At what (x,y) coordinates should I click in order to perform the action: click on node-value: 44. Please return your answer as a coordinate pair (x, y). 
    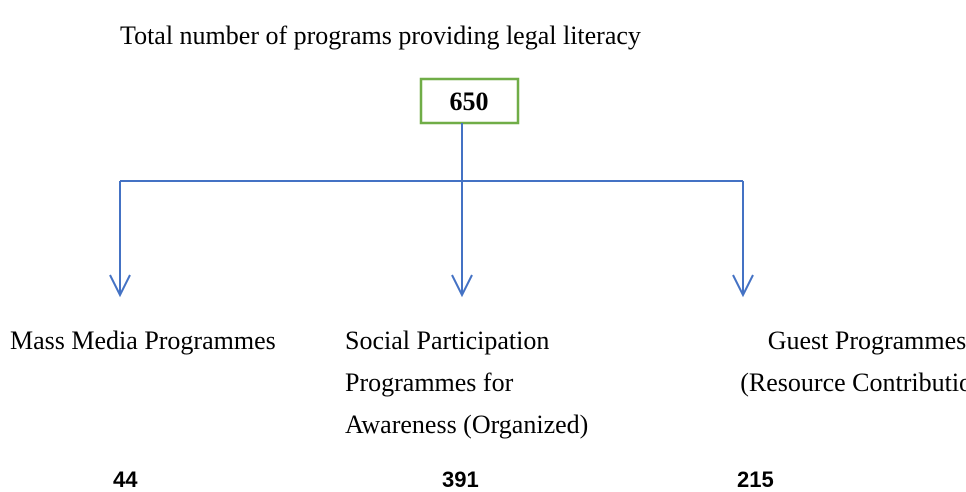
    Looking at the image, I should click on (125, 479).